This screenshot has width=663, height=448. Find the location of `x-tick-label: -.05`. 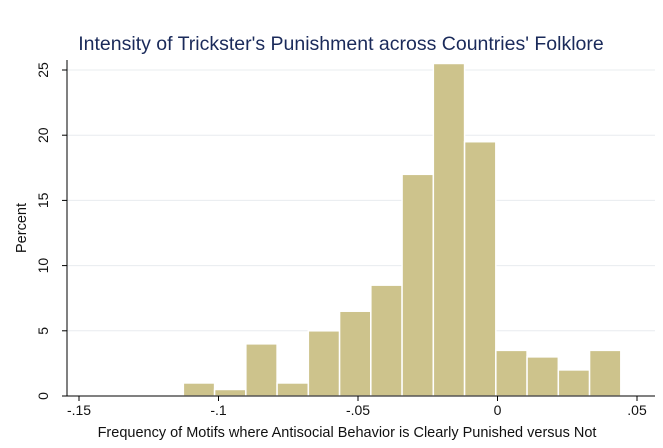

x-tick-label: -.05 is located at coordinates (358, 410).